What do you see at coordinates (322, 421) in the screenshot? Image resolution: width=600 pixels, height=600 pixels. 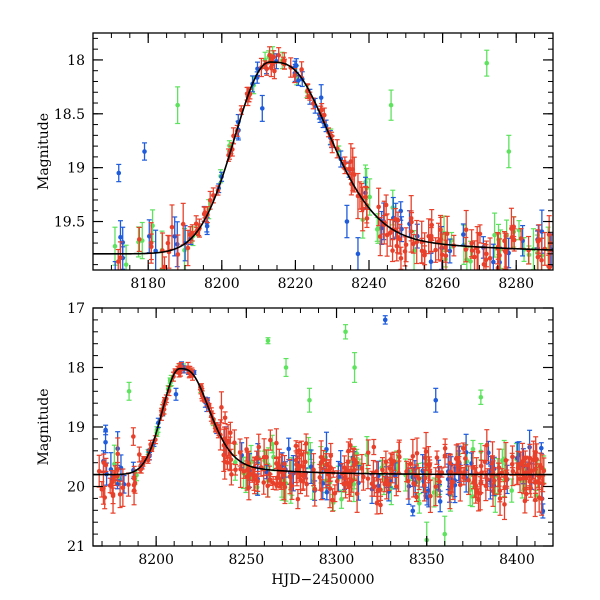 I see `model-fit-curve` at bounding box center [322, 421].